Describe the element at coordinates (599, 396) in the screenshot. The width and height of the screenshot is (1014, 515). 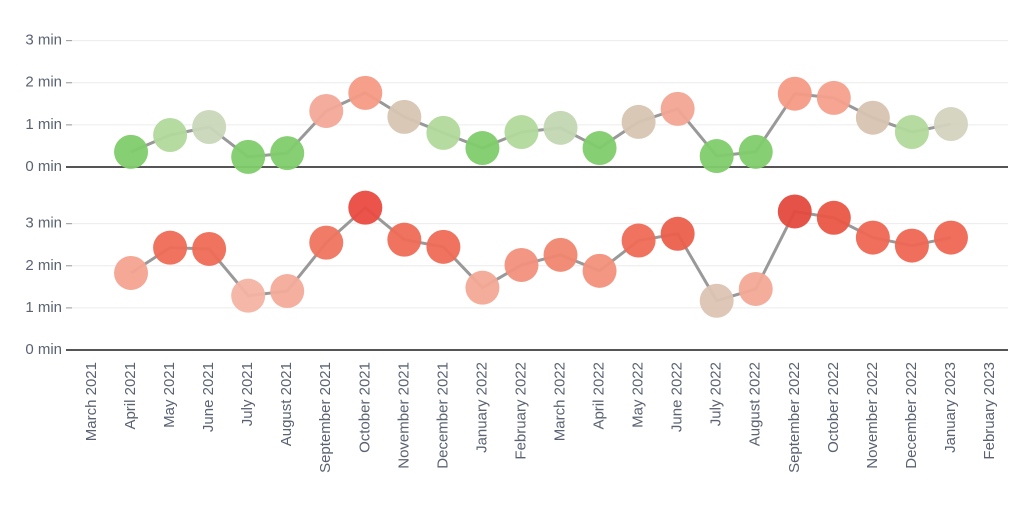
I see `x-tick-label: April 2022` at that location.